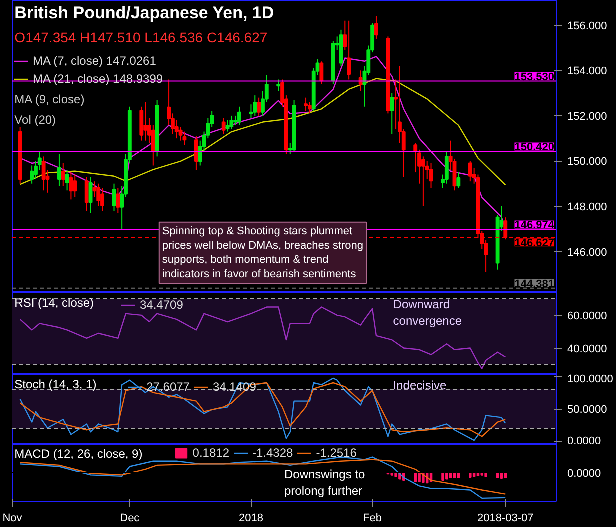  Describe the element at coordinates (162, 305) in the screenshot. I see `legend-label: 34.4709` at that location.